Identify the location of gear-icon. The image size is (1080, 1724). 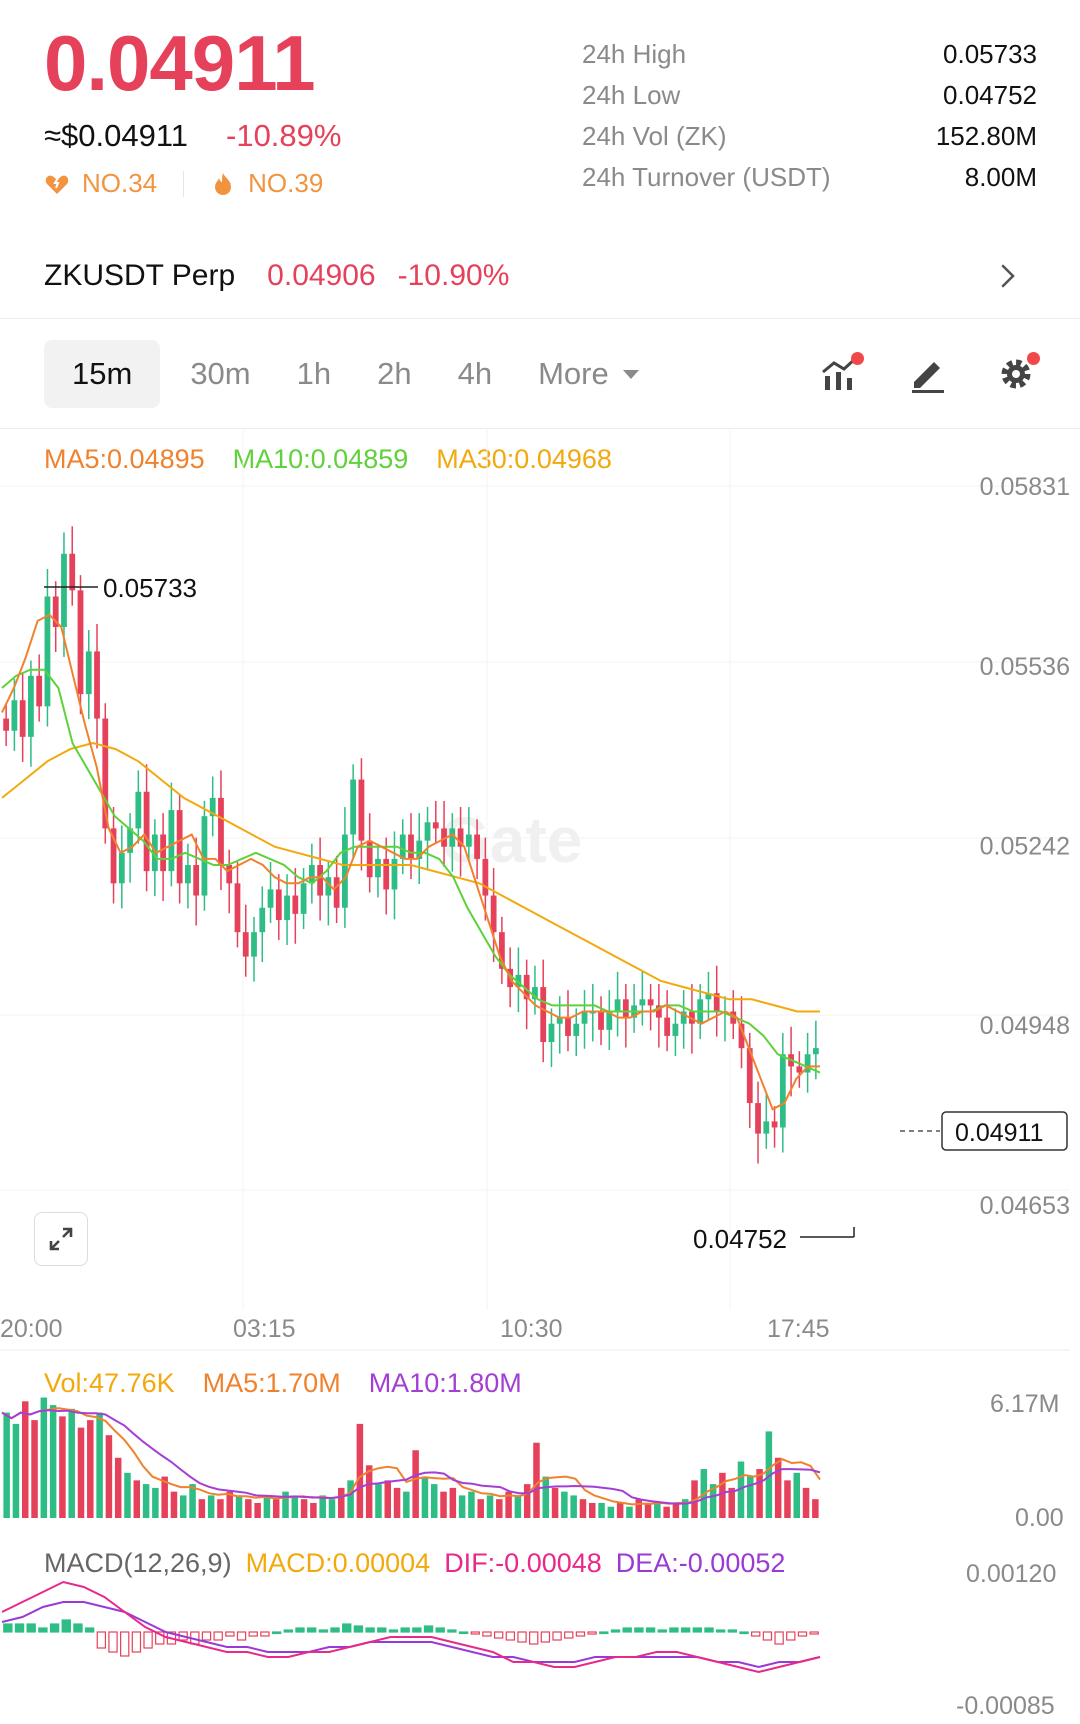
(1016, 374).